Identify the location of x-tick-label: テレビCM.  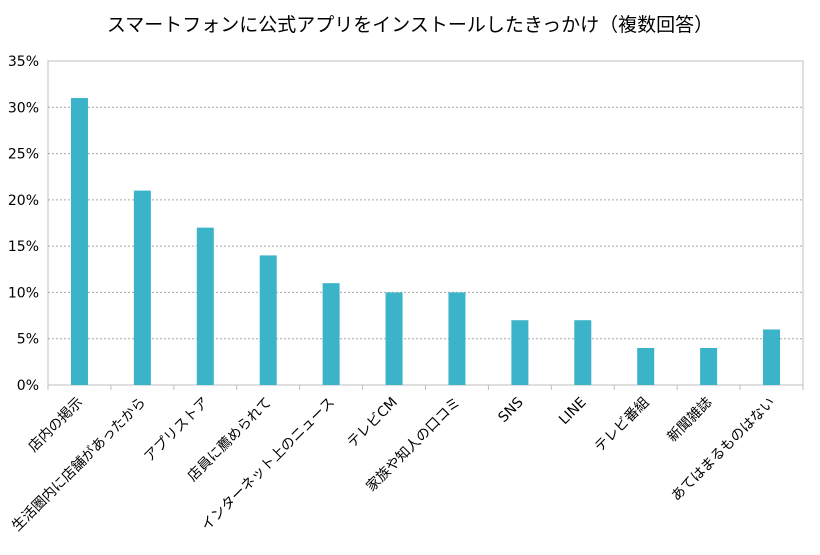
(372, 423).